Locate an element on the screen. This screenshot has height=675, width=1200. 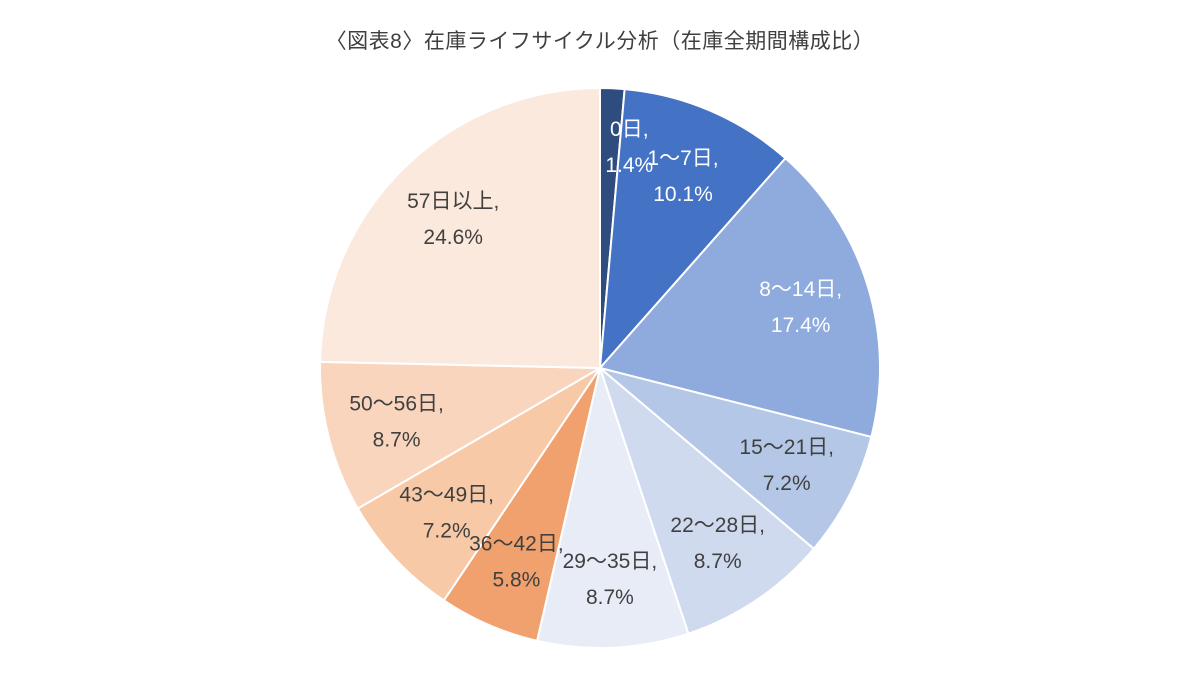
slice-label-6: 29〜35日, 8.7% is located at coordinates (610, 579).